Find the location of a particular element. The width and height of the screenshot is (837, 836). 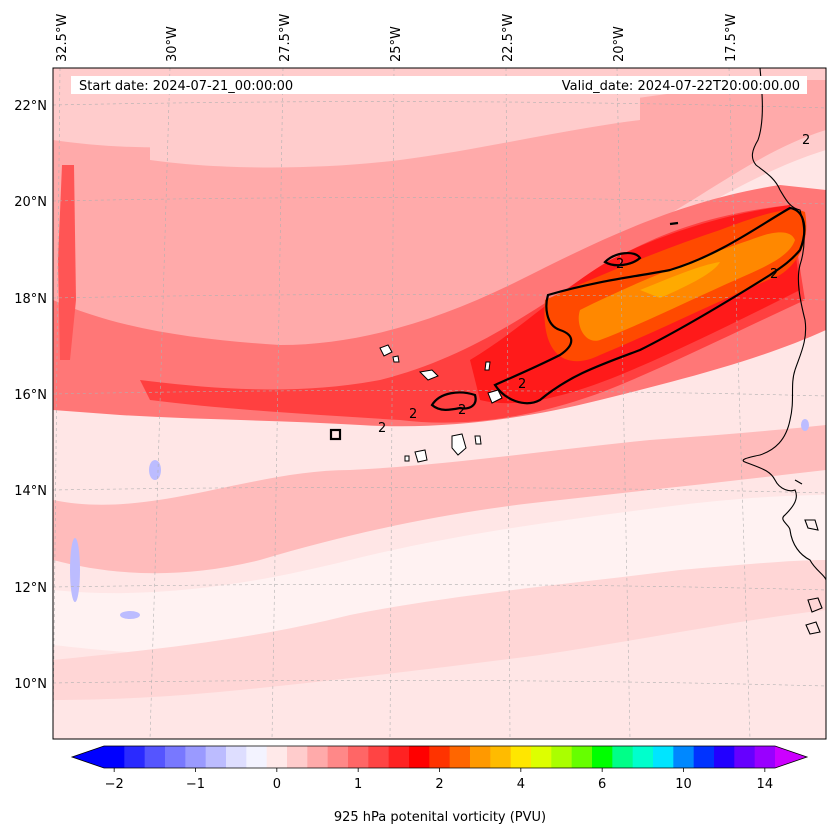

colorbar-tick-label: 1 is located at coordinates (358, 784).